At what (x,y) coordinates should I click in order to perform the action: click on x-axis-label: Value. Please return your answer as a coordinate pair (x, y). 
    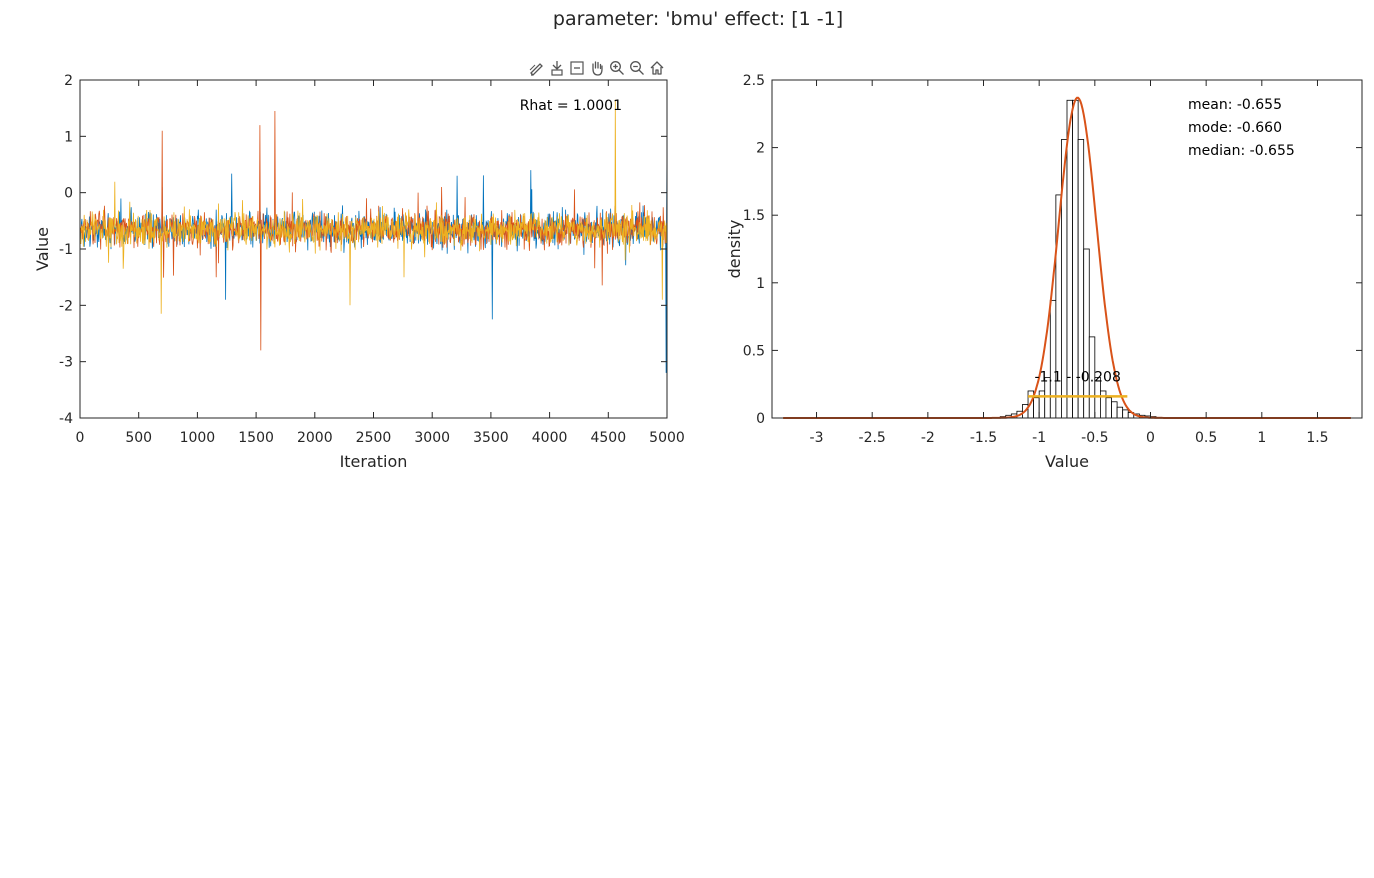
    Looking at the image, I should click on (1067, 461).